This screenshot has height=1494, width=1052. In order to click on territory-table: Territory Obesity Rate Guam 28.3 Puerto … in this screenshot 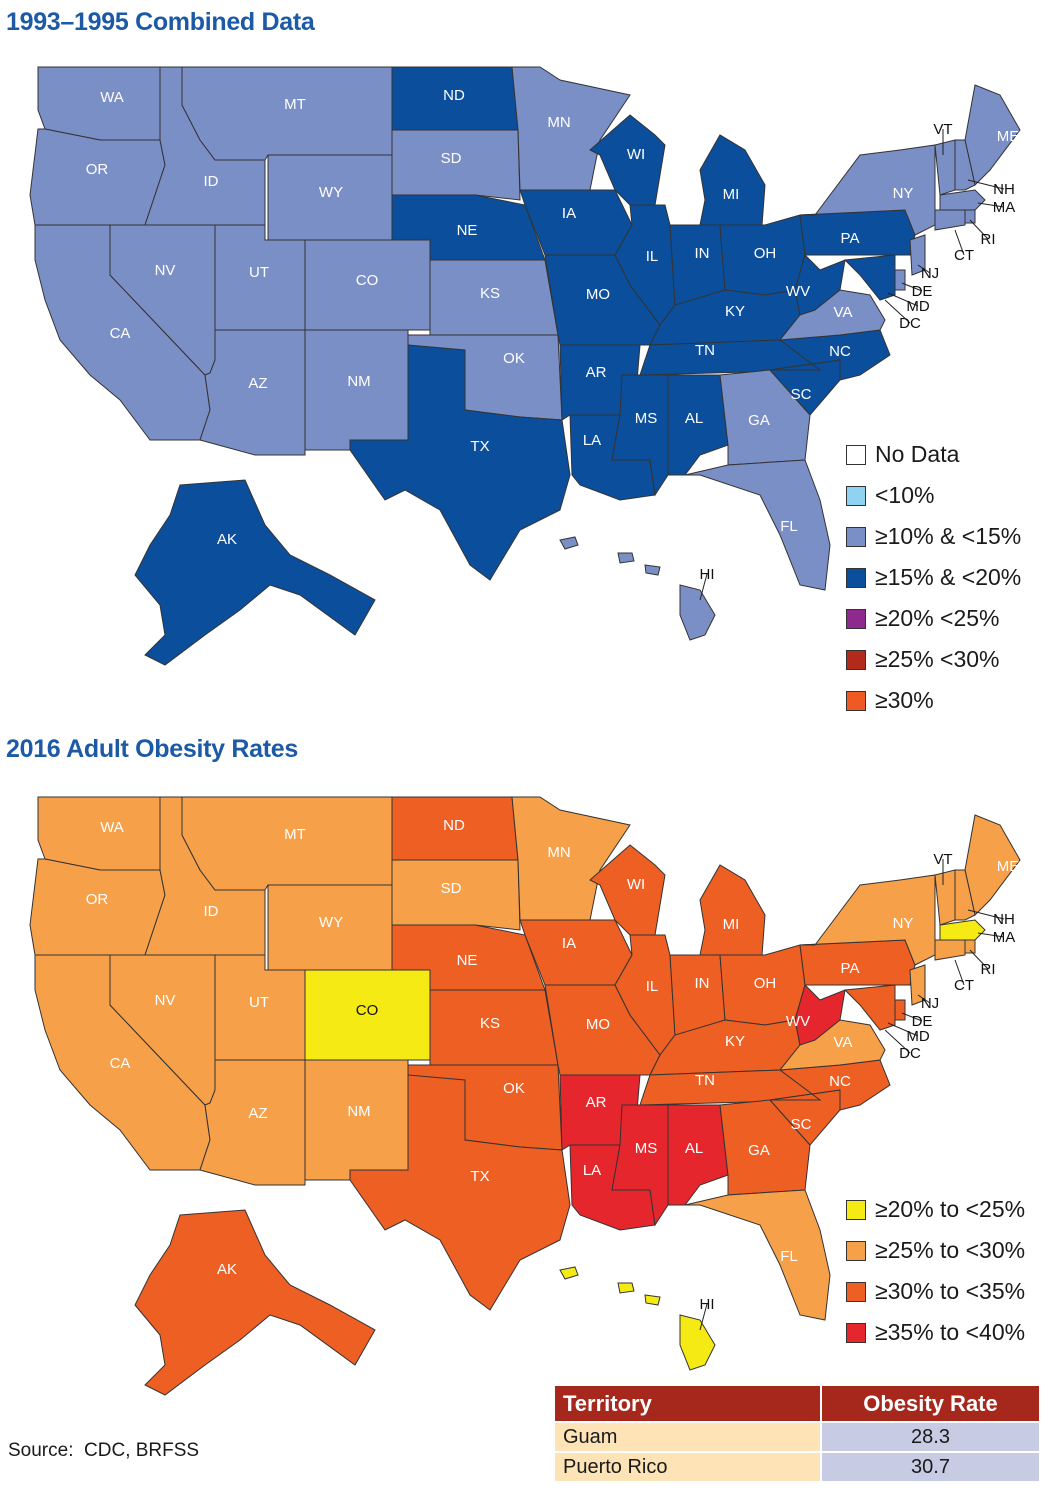, I will do `click(797, 1433)`.